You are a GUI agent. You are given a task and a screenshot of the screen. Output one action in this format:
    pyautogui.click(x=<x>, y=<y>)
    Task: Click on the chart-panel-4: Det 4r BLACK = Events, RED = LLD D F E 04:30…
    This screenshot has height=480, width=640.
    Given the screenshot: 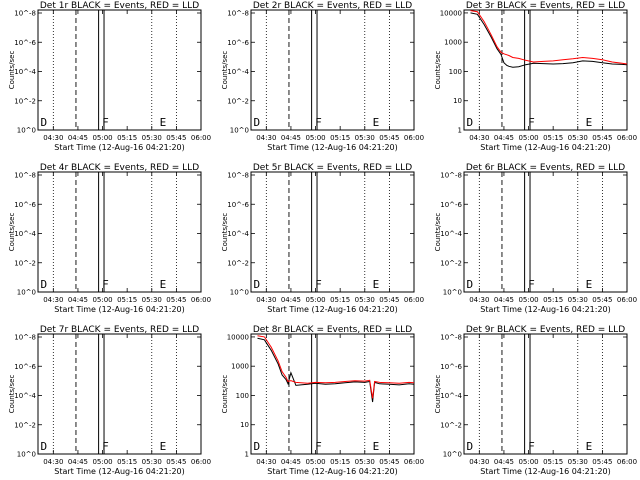 What is the action you would take?
    pyautogui.click(x=109, y=238)
    